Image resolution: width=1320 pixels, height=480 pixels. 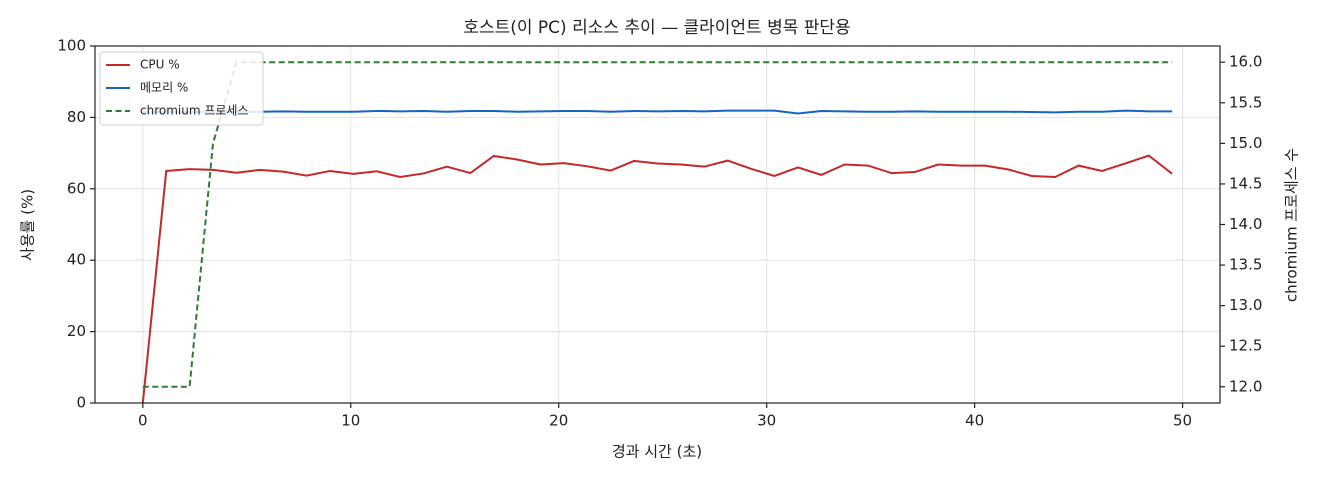 What do you see at coordinates (1245, 224) in the screenshot?
I see `y2-tick-label: 14.0` at bounding box center [1245, 224].